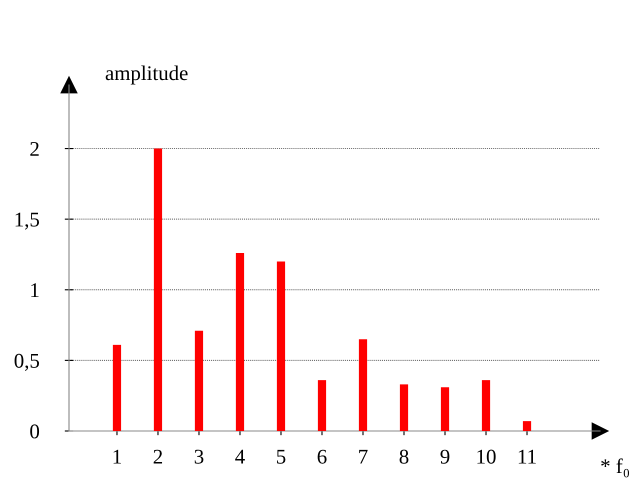 The height and width of the screenshot is (489, 635). Describe the element at coordinates (240, 457) in the screenshot. I see `x-tick-label: 4` at that location.